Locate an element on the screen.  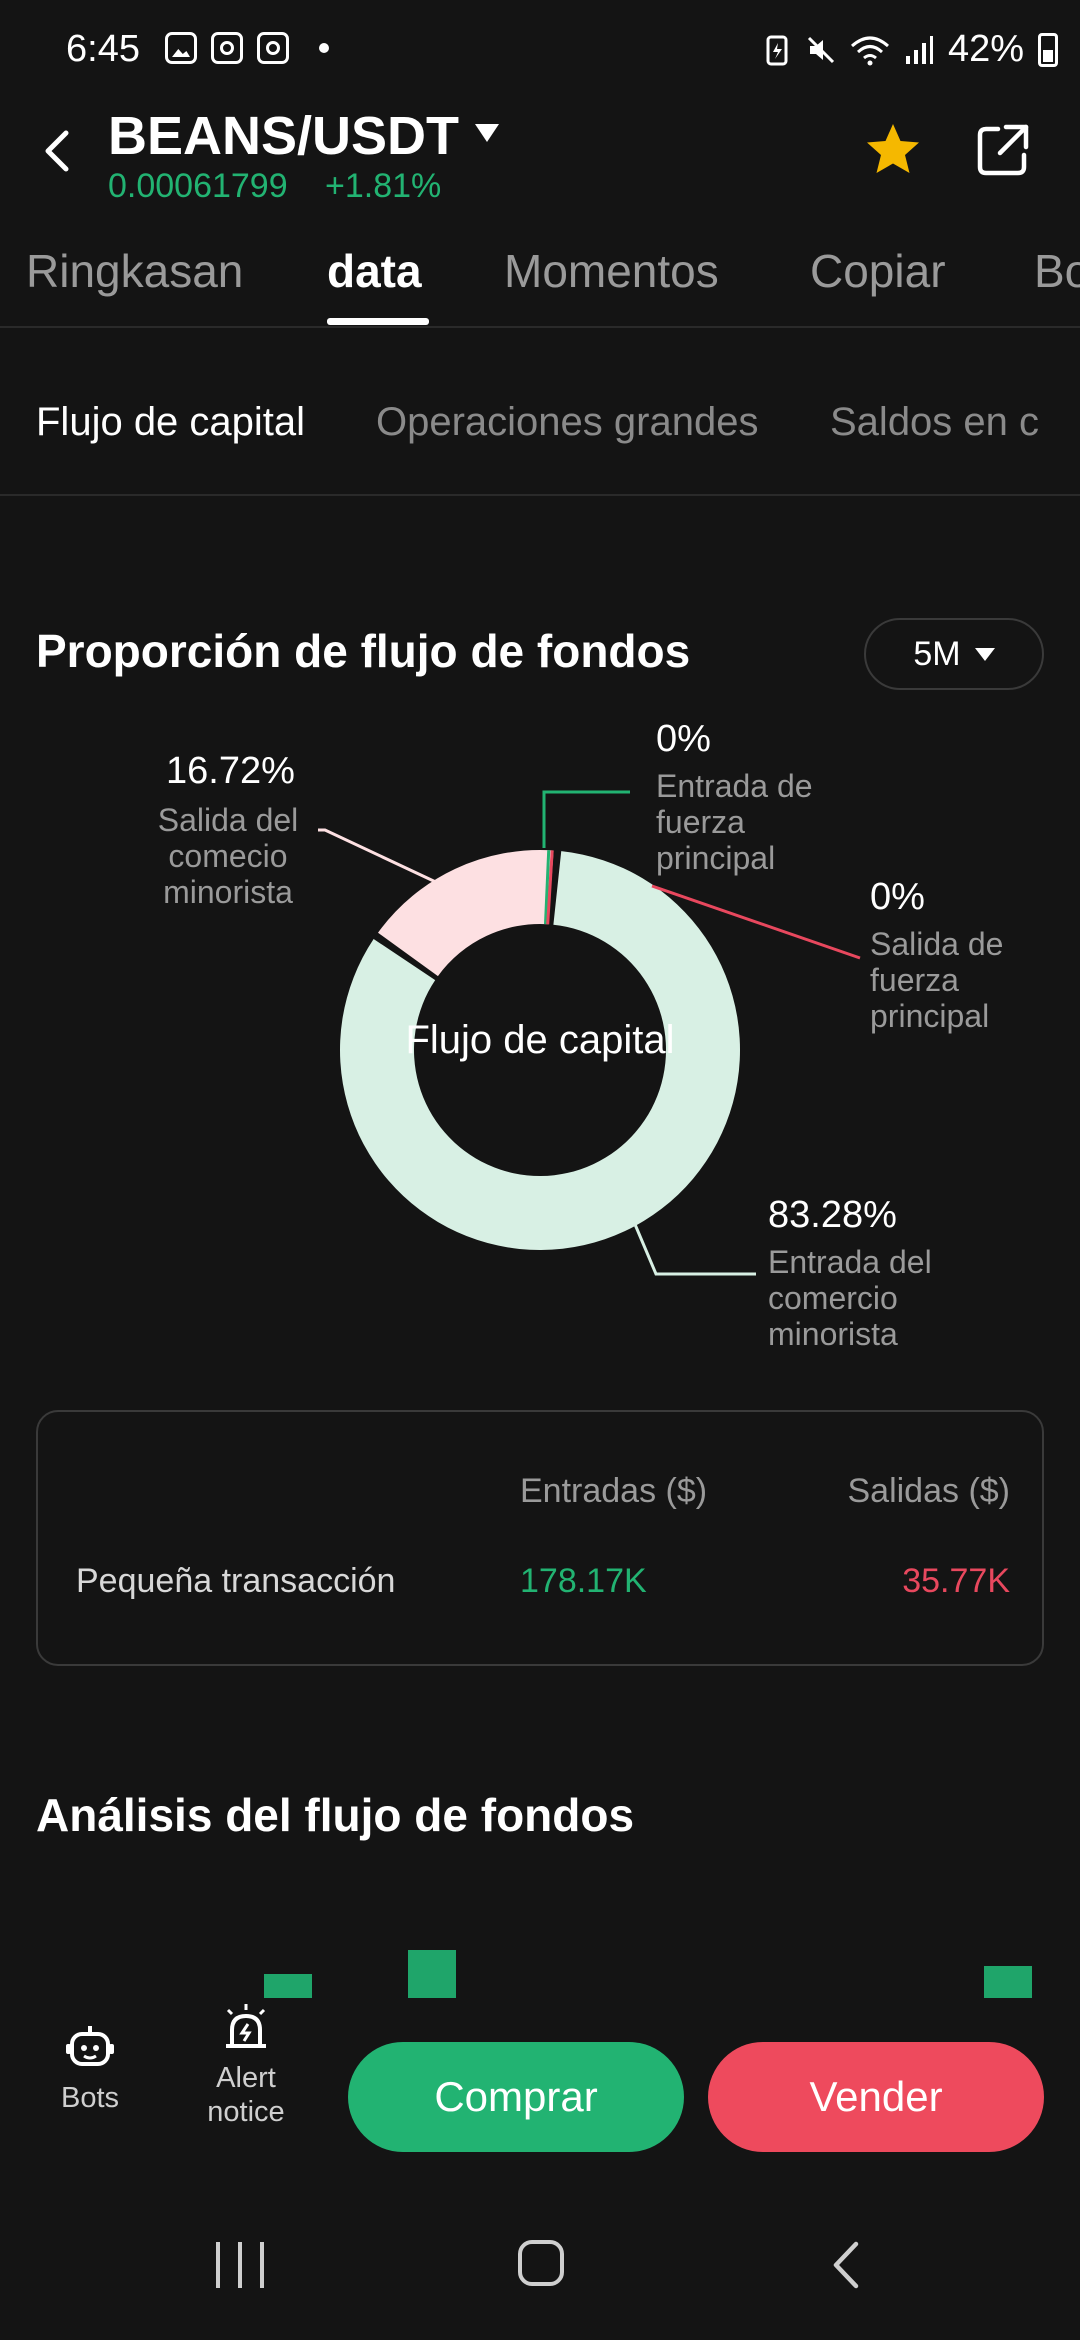
mute-icon is located at coordinates (820, 49).